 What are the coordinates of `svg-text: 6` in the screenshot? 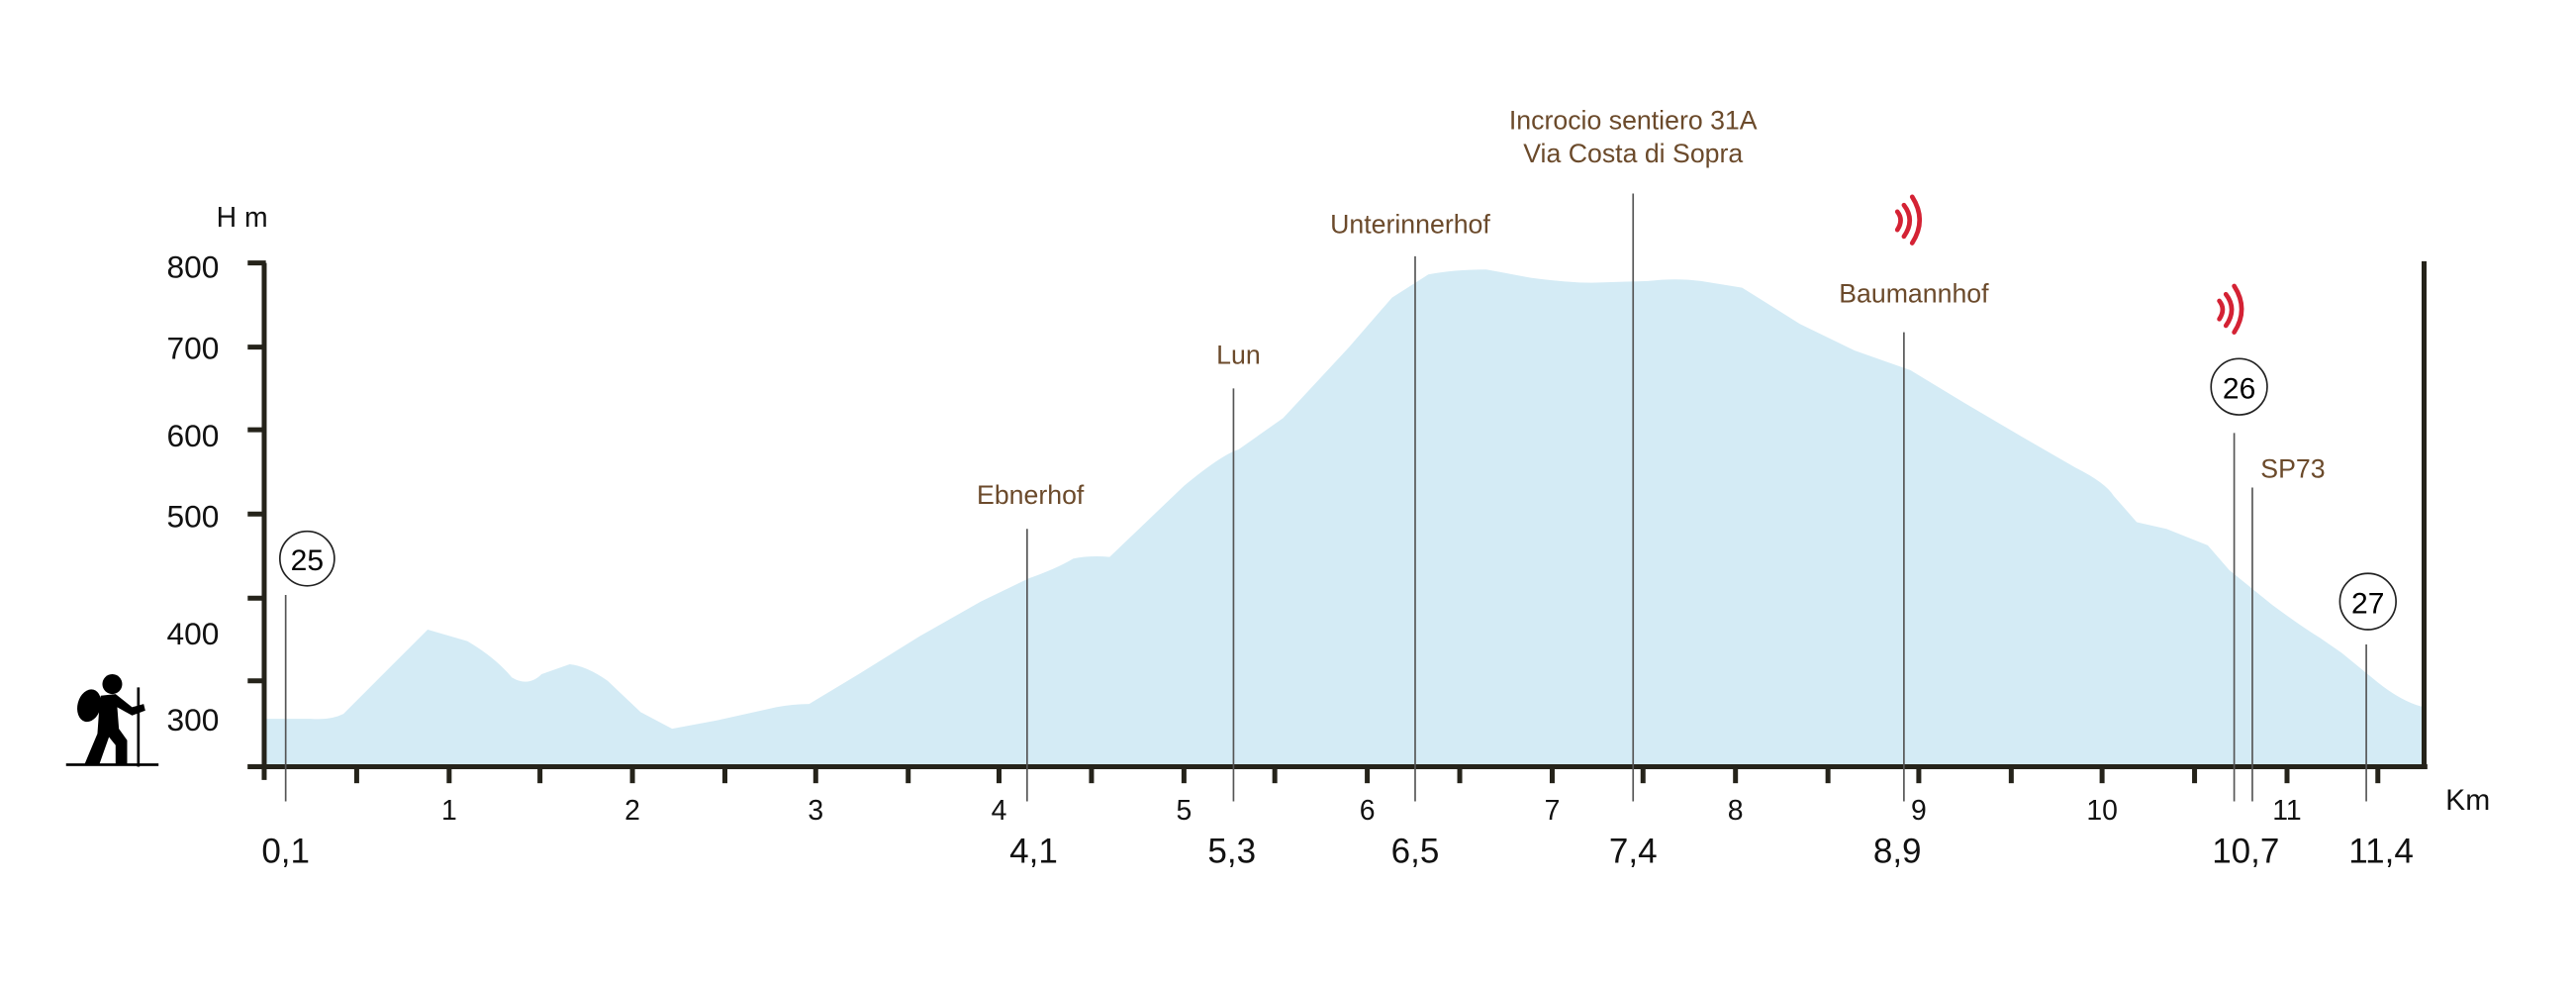 It's located at (1368, 811).